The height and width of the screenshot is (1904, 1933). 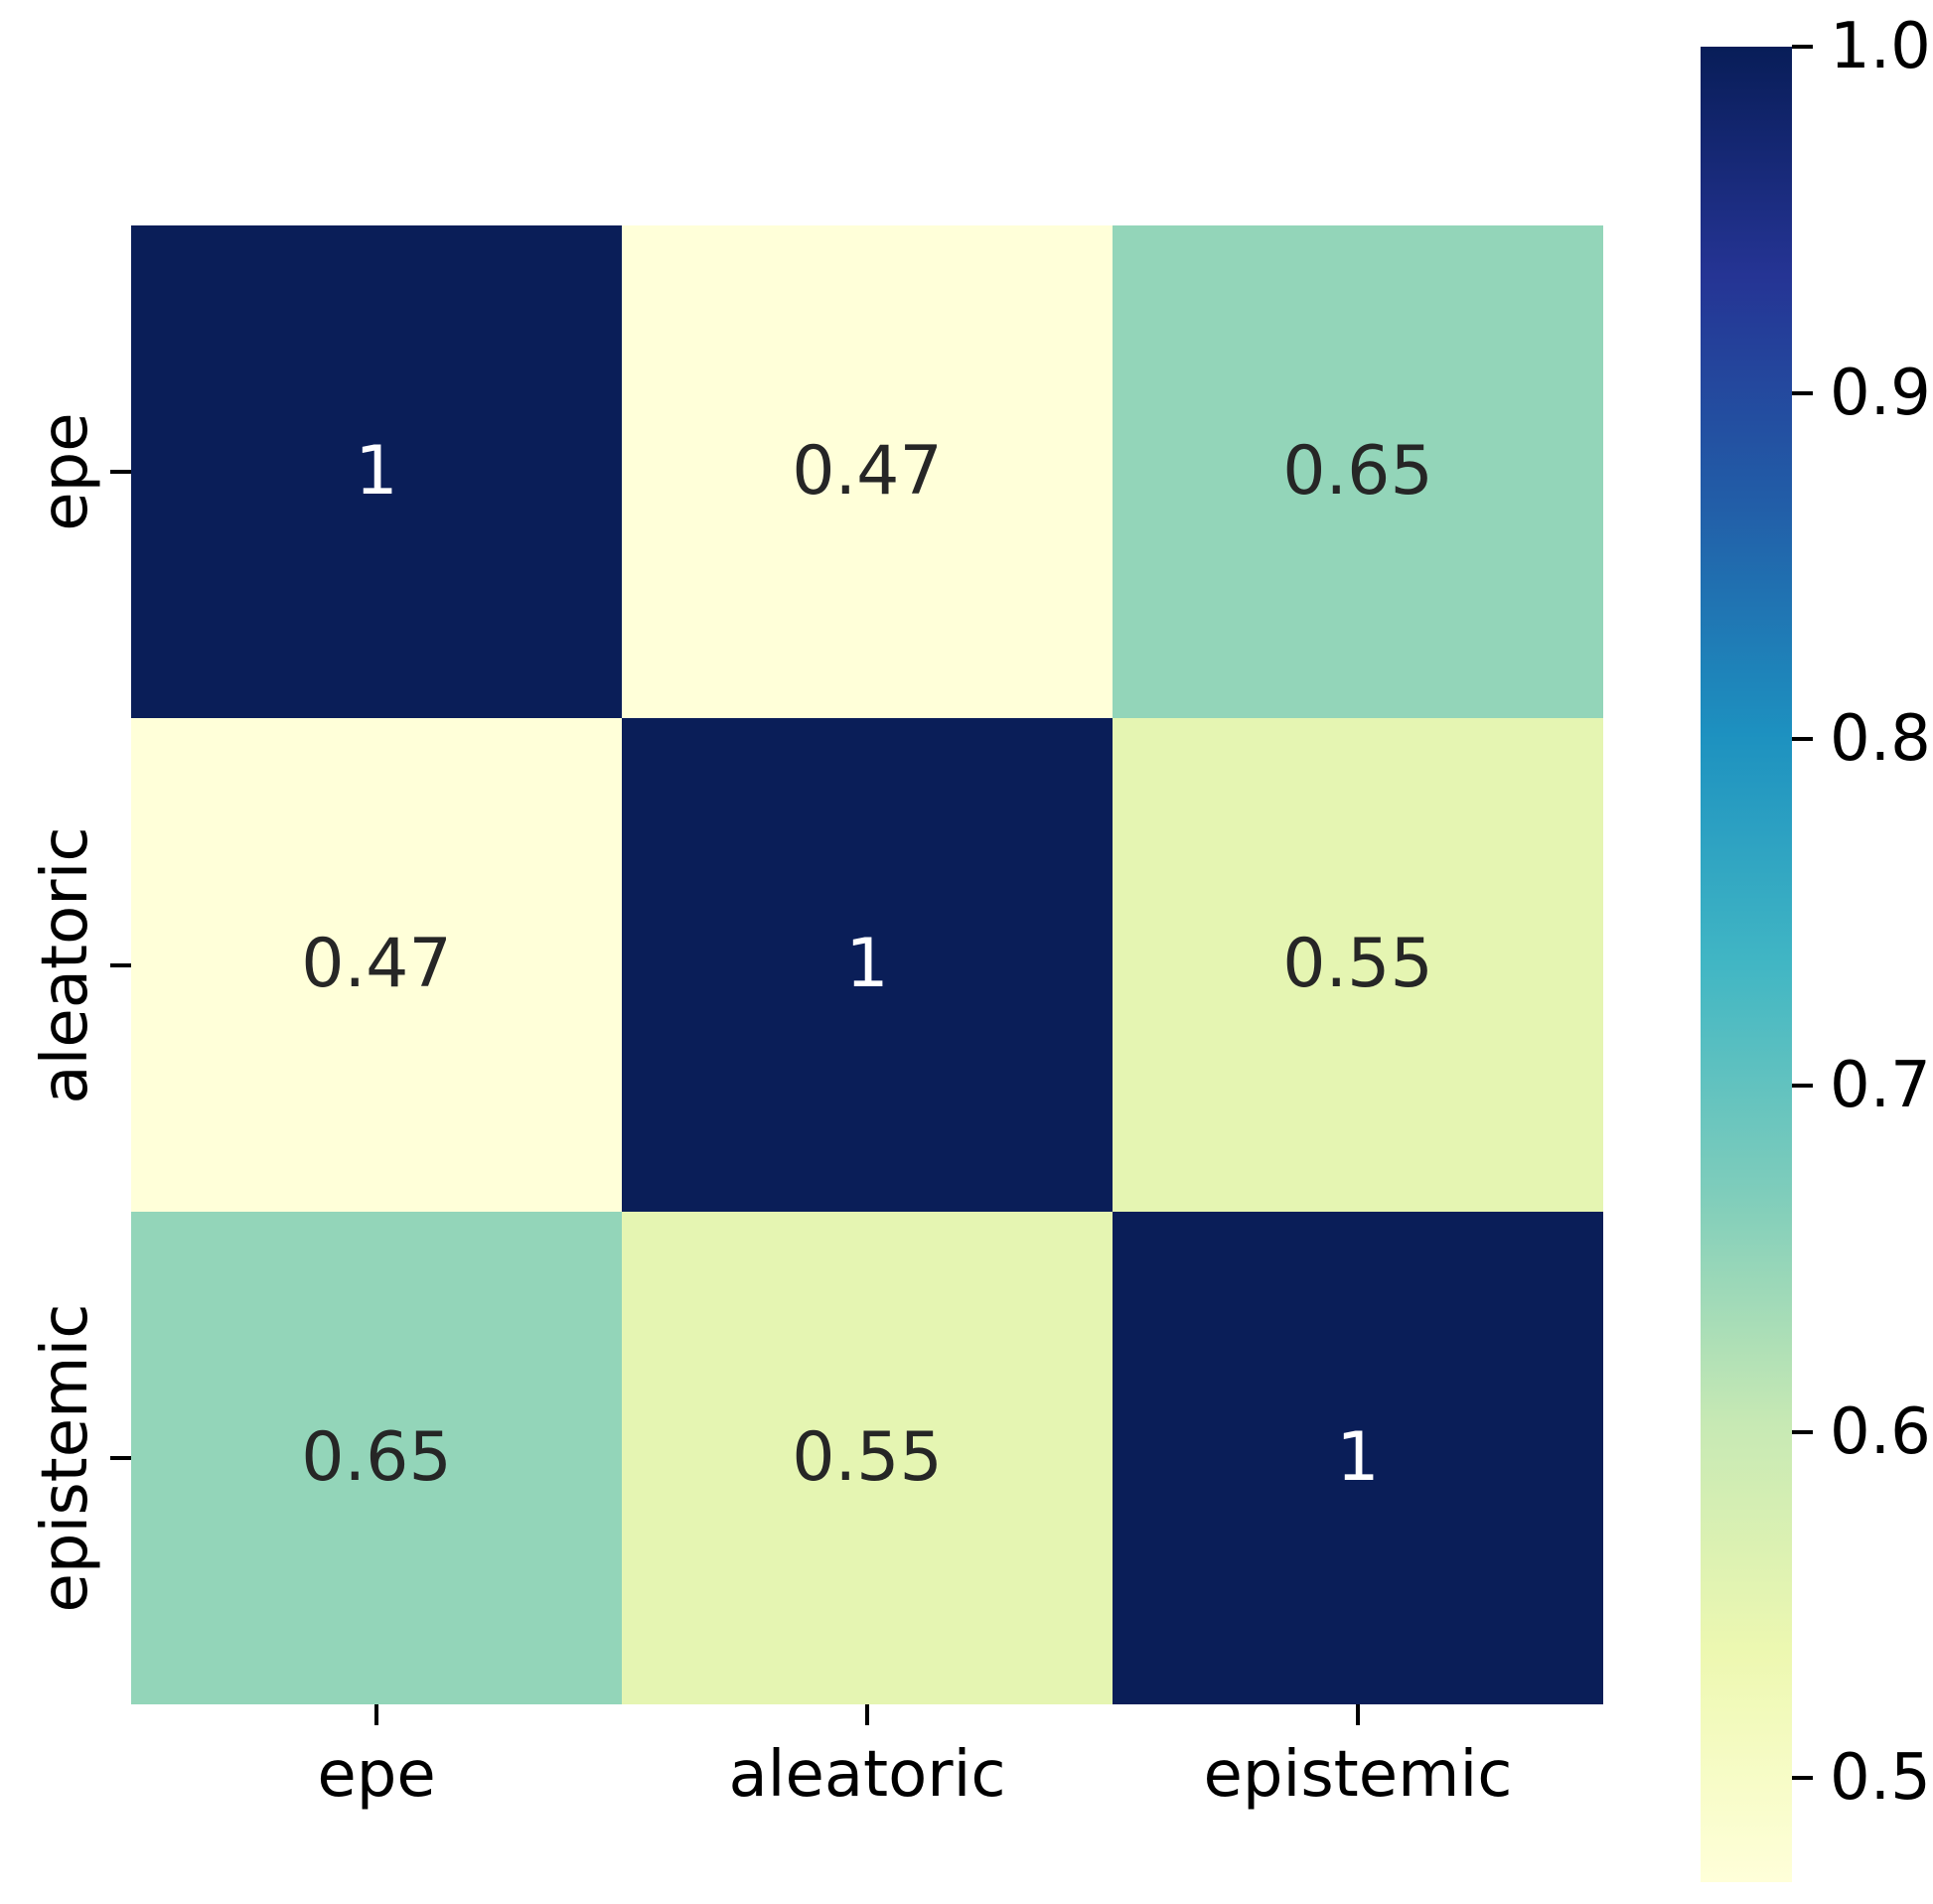 What do you see at coordinates (65, 964) in the screenshot?
I see `y-tick-label-aleatoric: aleatoric` at bounding box center [65, 964].